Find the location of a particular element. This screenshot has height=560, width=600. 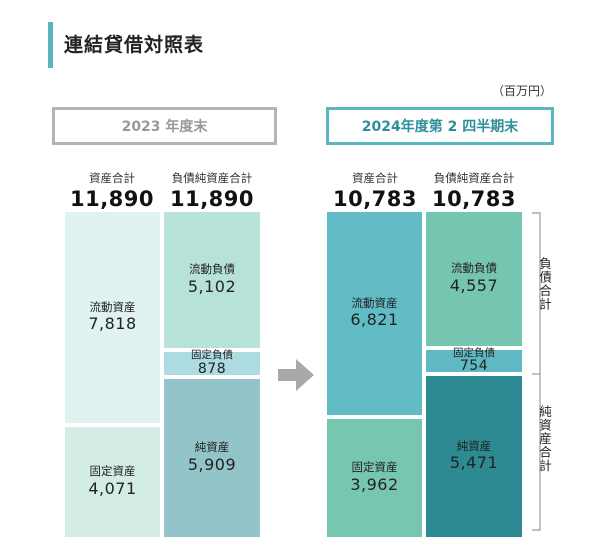

header-assets-2023: 資産合計 11,890 is located at coordinates (112, 190).